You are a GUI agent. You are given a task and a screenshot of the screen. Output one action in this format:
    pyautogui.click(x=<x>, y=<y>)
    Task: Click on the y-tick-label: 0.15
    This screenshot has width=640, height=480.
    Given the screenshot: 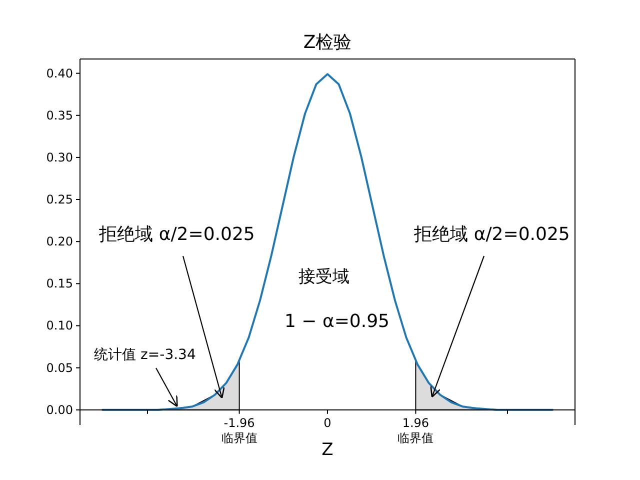 What is the action you would take?
    pyautogui.click(x=59, y=283)
    